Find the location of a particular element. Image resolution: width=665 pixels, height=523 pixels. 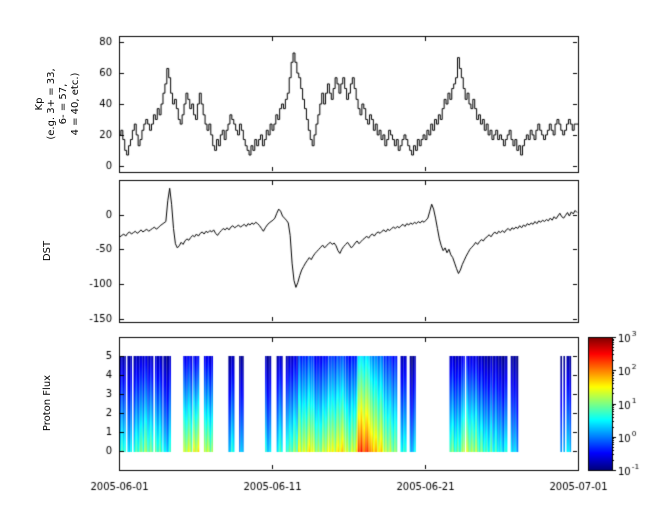

proton-flux-axis-label: Proton Flux is located at coordinates (47, 403).